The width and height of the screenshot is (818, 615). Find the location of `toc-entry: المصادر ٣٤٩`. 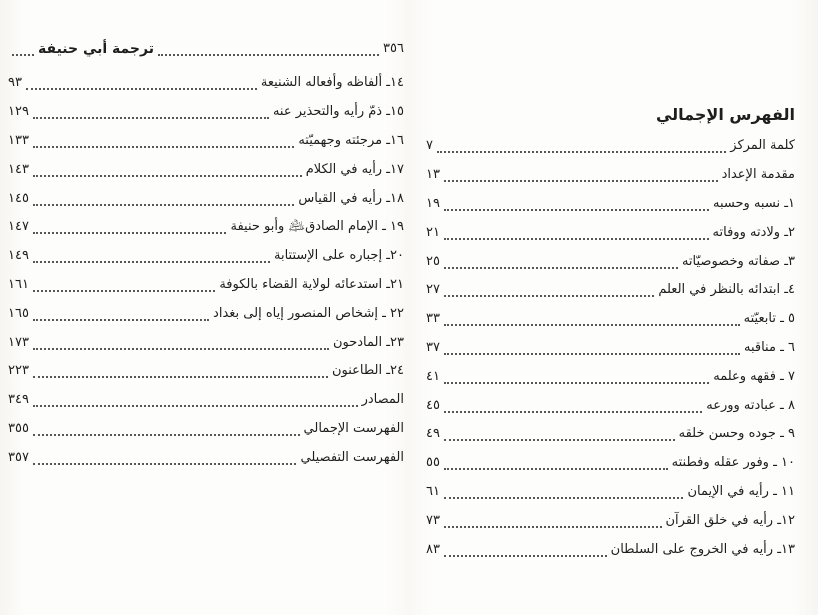

toc-entry: المصادر ٣٤٩ is located at coordinates (206, 400).